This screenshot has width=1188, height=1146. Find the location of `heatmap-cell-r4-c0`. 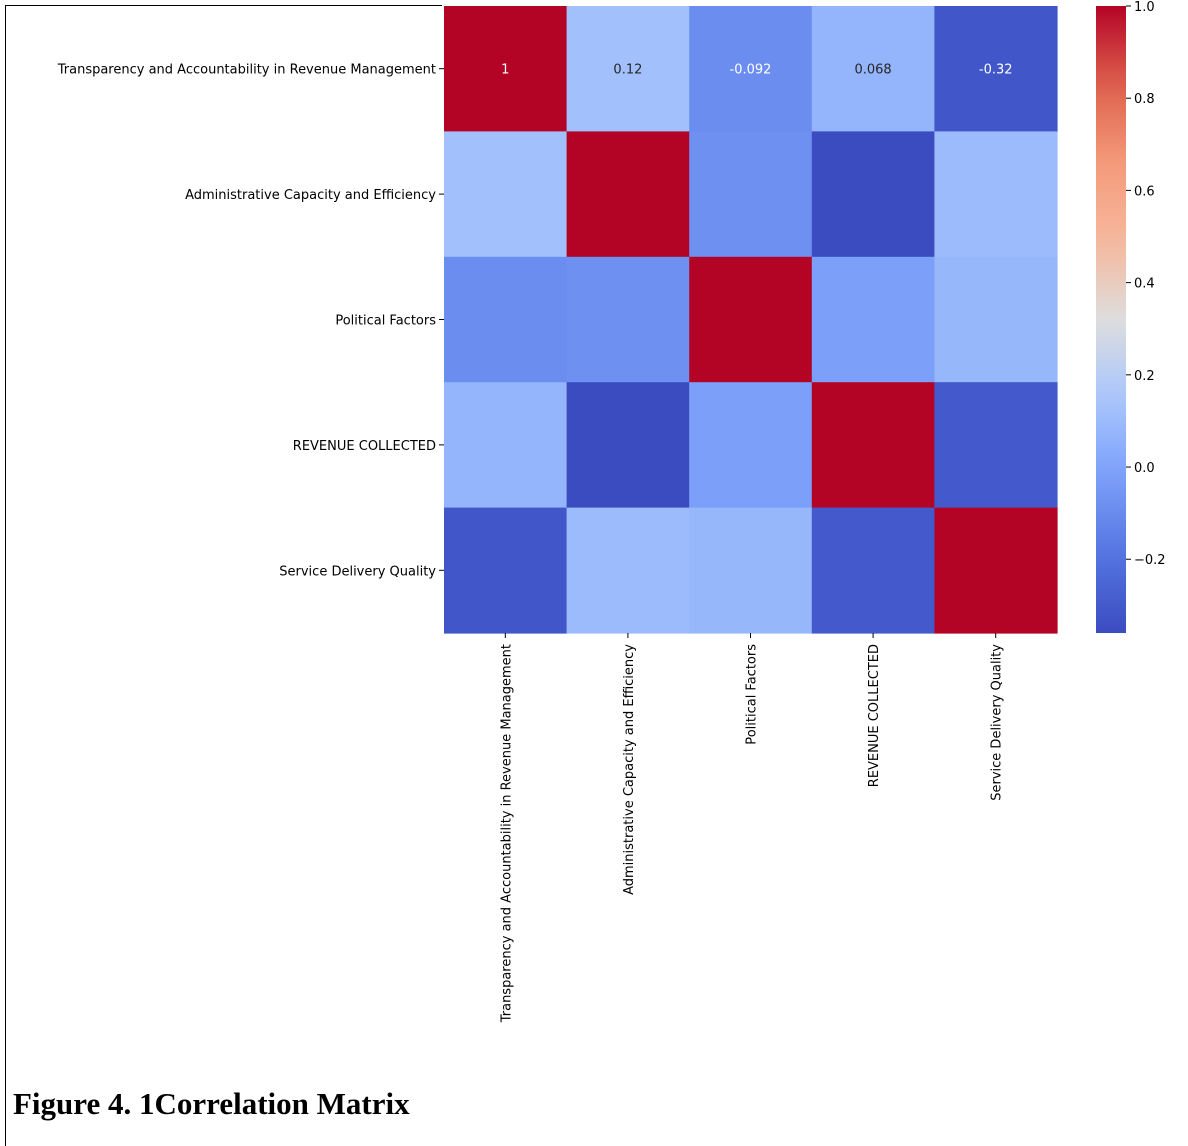

heatmap-cell-r4-c0 is located at coordinates (506, 570).